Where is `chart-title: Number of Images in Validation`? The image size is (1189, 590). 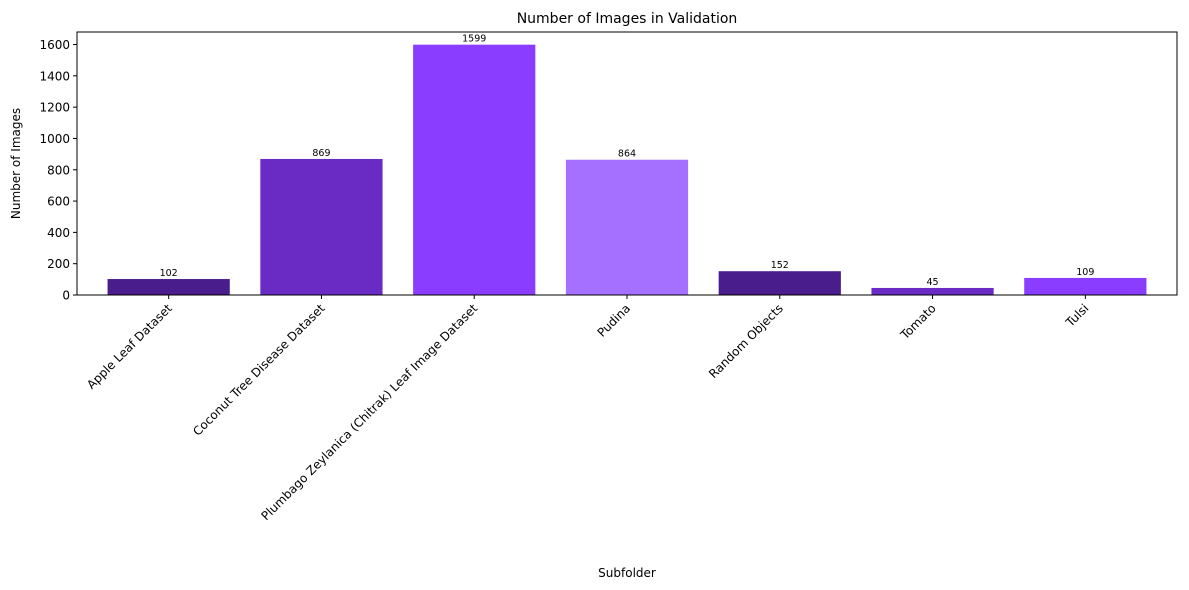
chart-title: Number of Images in Validation is located at coordinates (627, 19).